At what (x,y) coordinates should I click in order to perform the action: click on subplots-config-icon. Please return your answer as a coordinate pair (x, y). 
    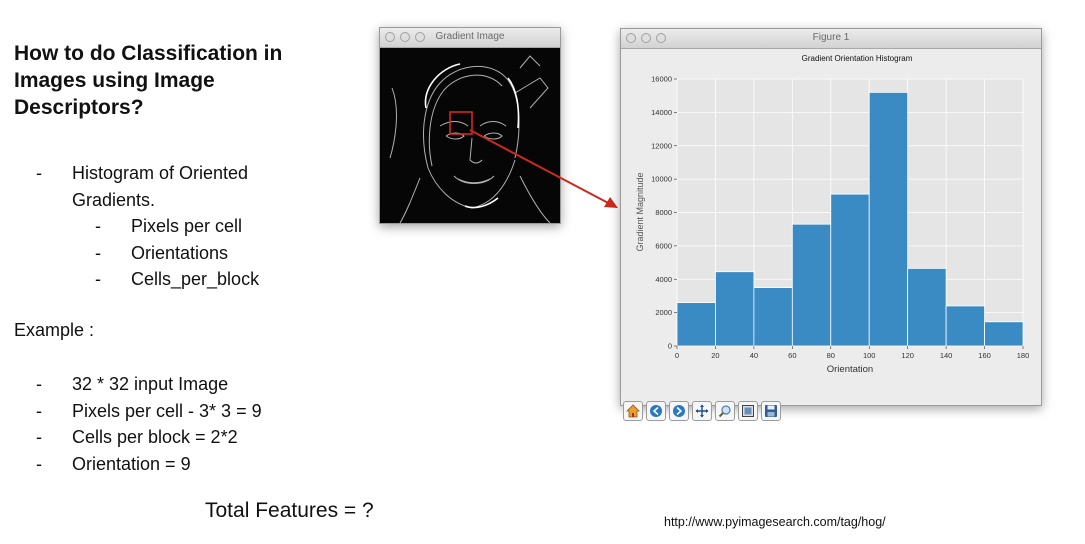
    Looking at the image, I should click on (748, 411).